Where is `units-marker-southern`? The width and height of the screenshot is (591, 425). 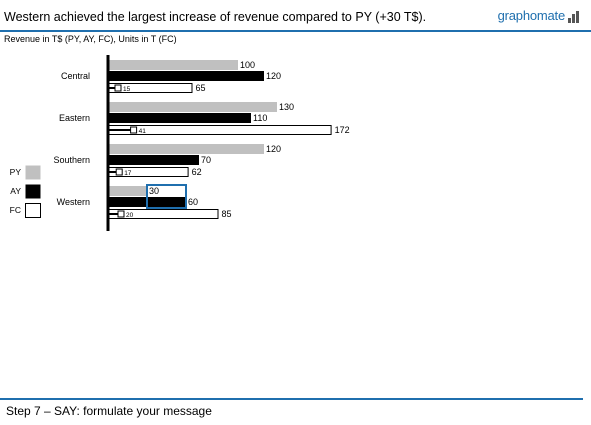 units-marker-southern is located at coordinates (119, 172).